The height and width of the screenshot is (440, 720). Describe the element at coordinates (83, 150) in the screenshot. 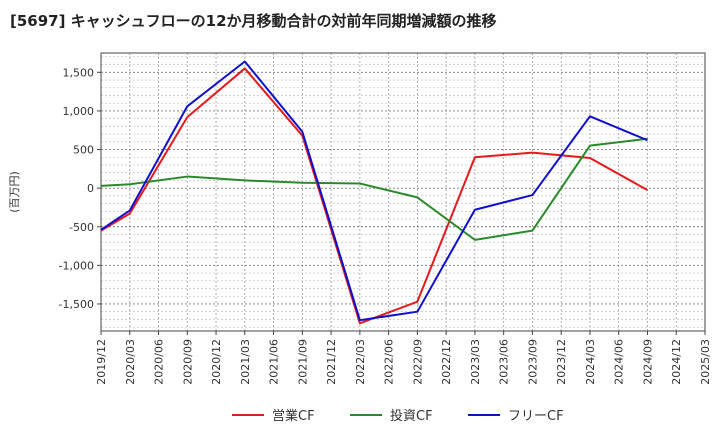

I see `y-tick-label: 500` at that location.